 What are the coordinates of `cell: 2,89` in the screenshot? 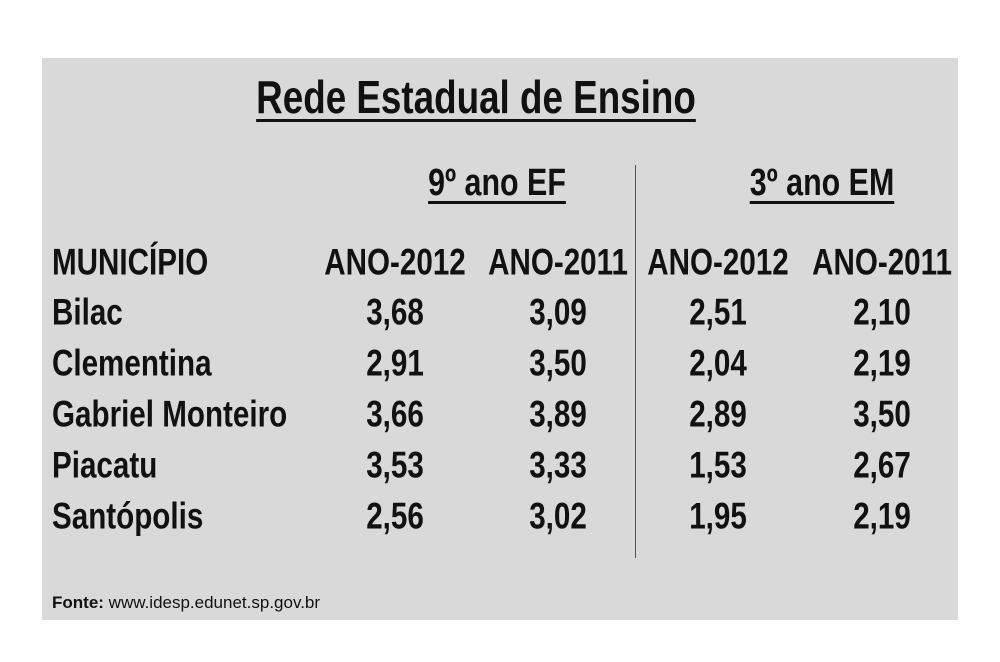 It's located at (718, 414).